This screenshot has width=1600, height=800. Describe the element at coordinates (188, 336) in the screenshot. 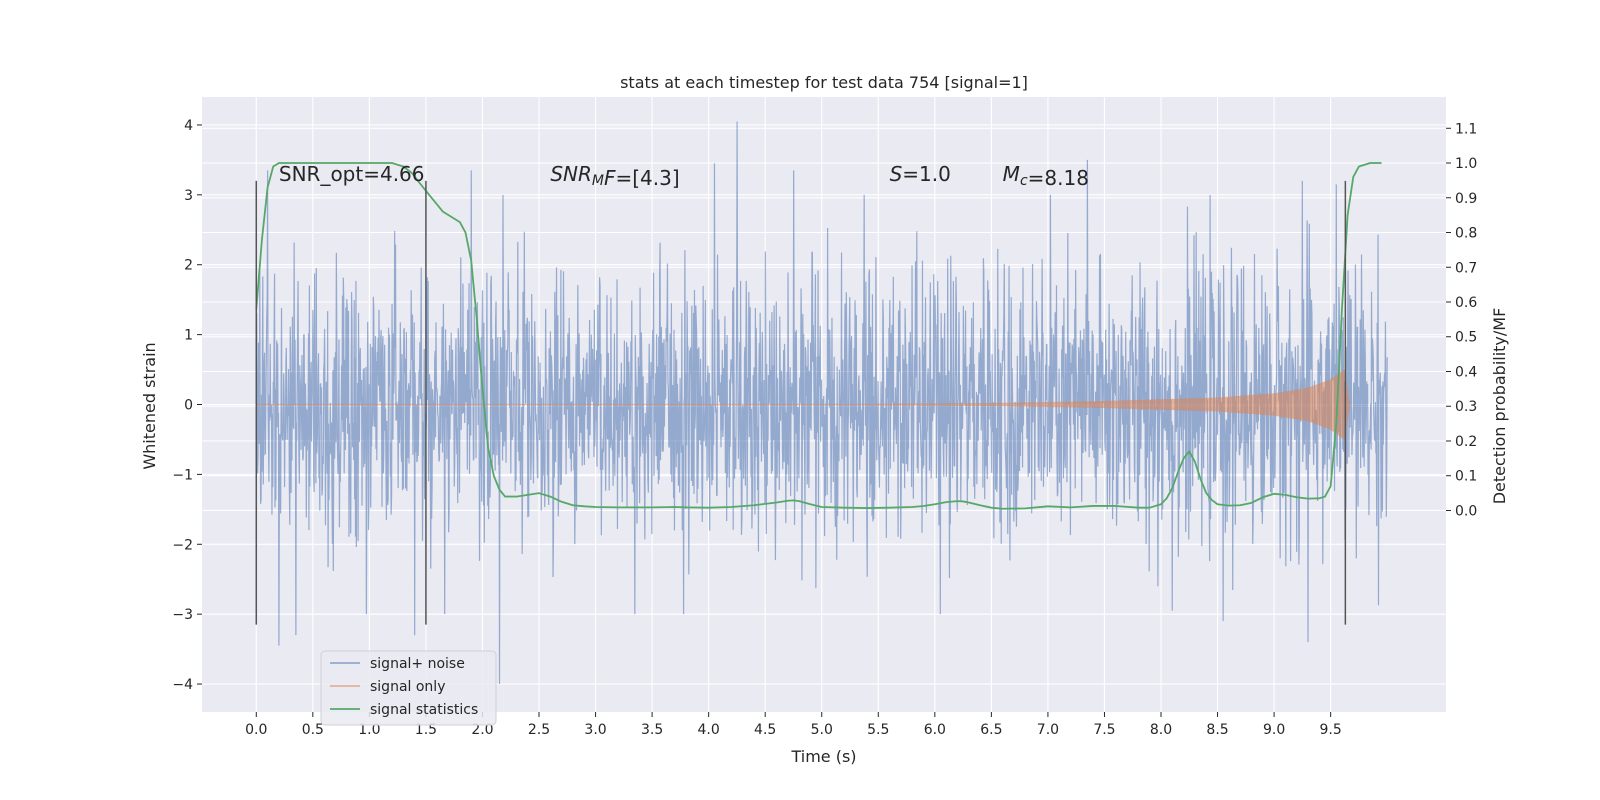

I see `y-tick-label: 1` at that location.